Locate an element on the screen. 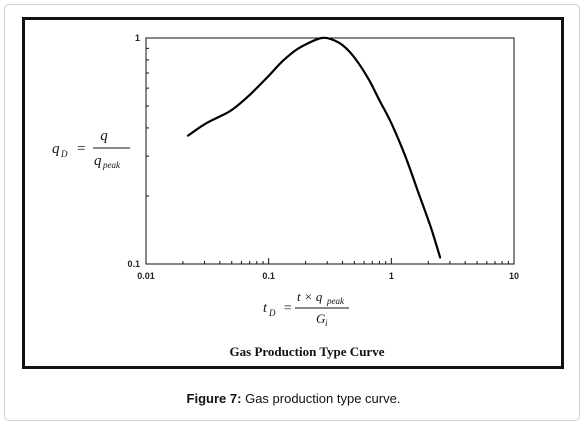 The width and height of the screenshot is (587, 428). x-tick-label: 0.1 is located at coordinates (268, 276).